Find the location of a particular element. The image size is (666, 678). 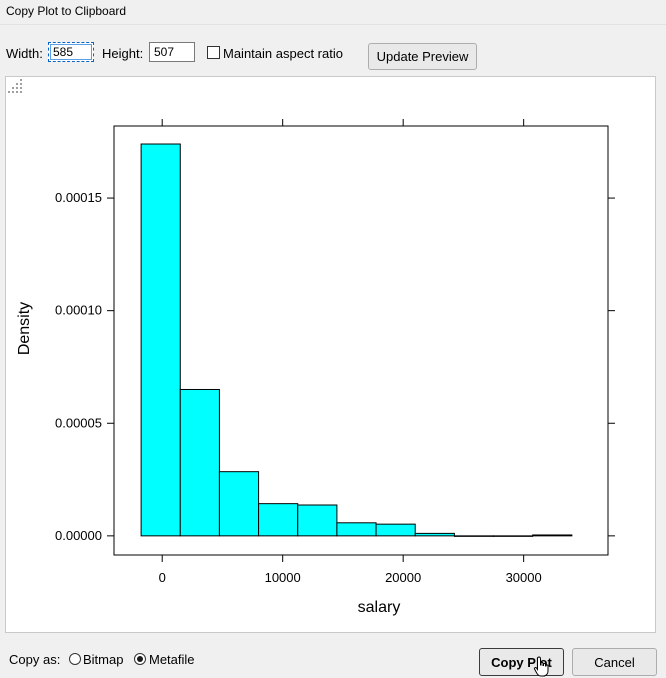

copy-as-label: Copy as: is located at coordinates (35, 659).